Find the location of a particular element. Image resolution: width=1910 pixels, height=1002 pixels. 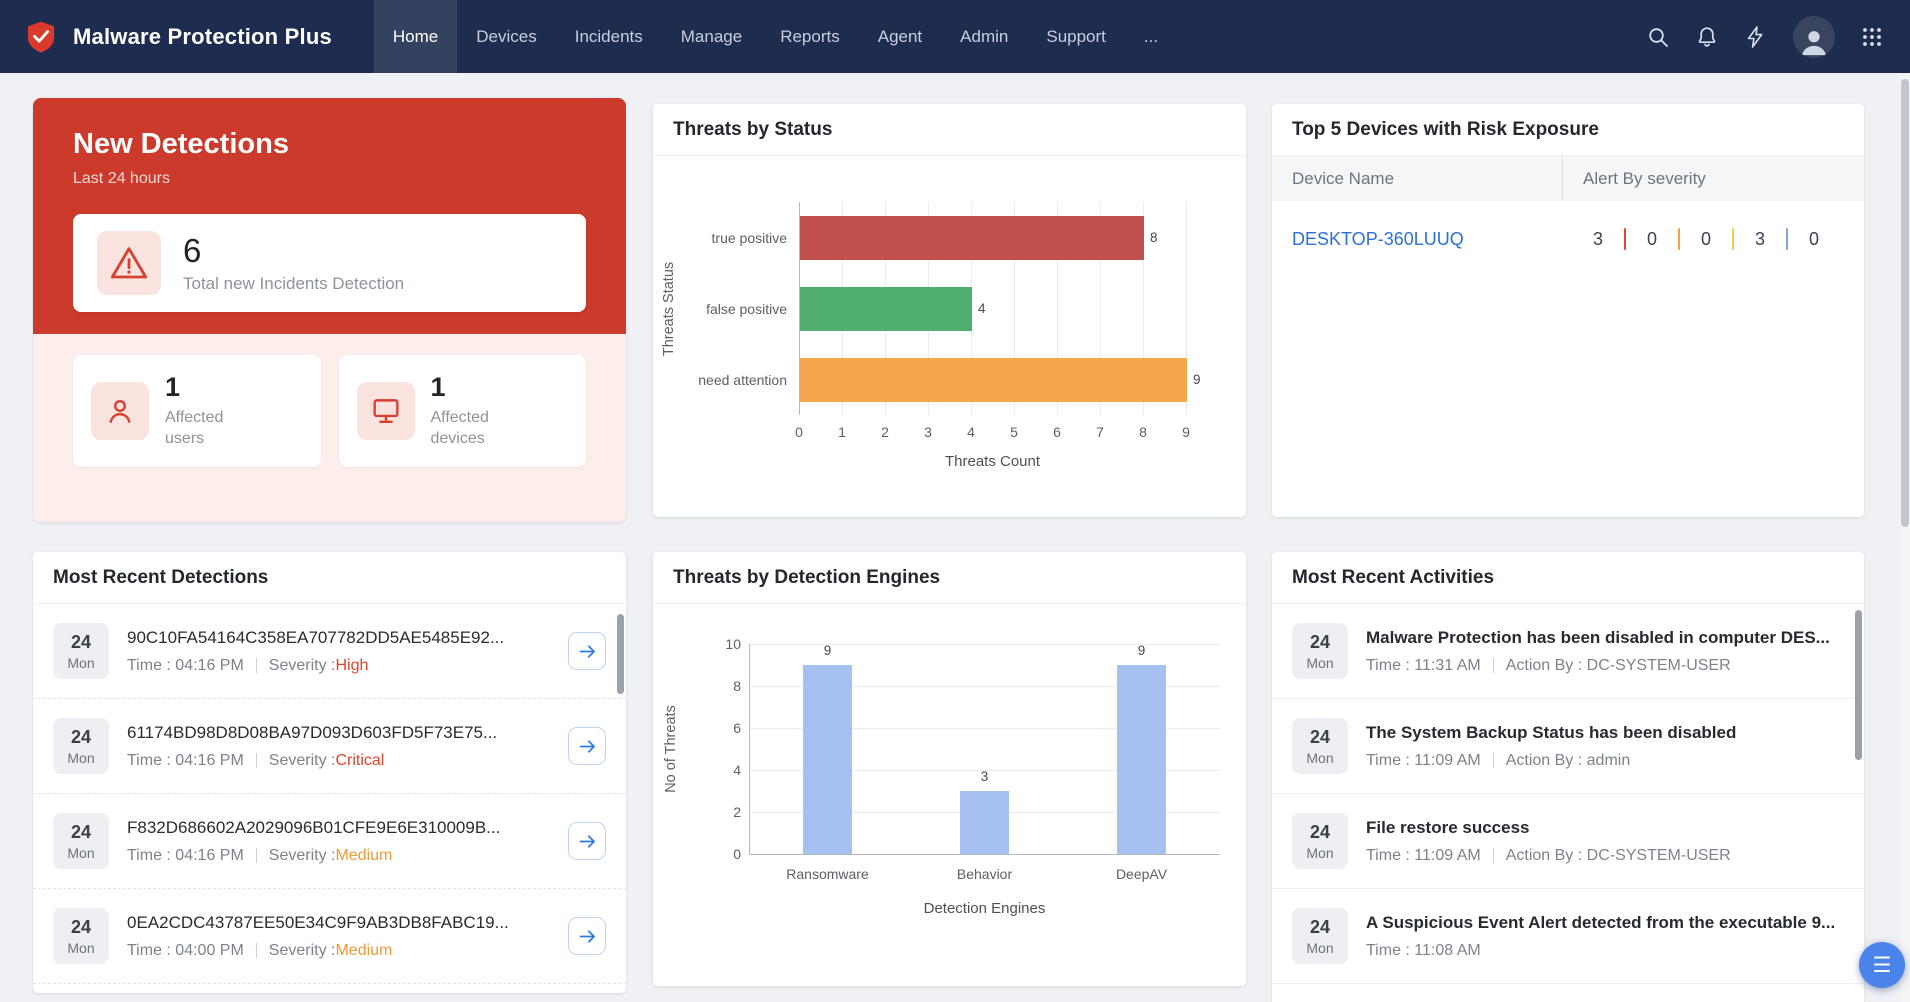

severity-count: 3 is located at coordinates (1597, 238).